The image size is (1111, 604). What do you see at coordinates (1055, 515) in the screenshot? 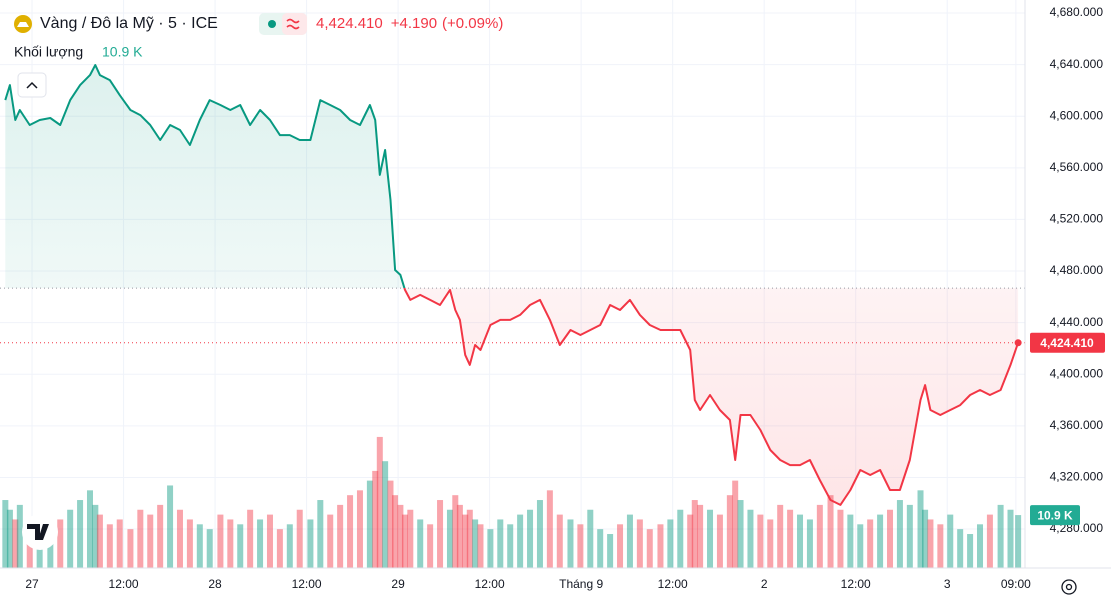
I see `volume-tag-label: 10.9 K` at bounding box center [1055, 515].